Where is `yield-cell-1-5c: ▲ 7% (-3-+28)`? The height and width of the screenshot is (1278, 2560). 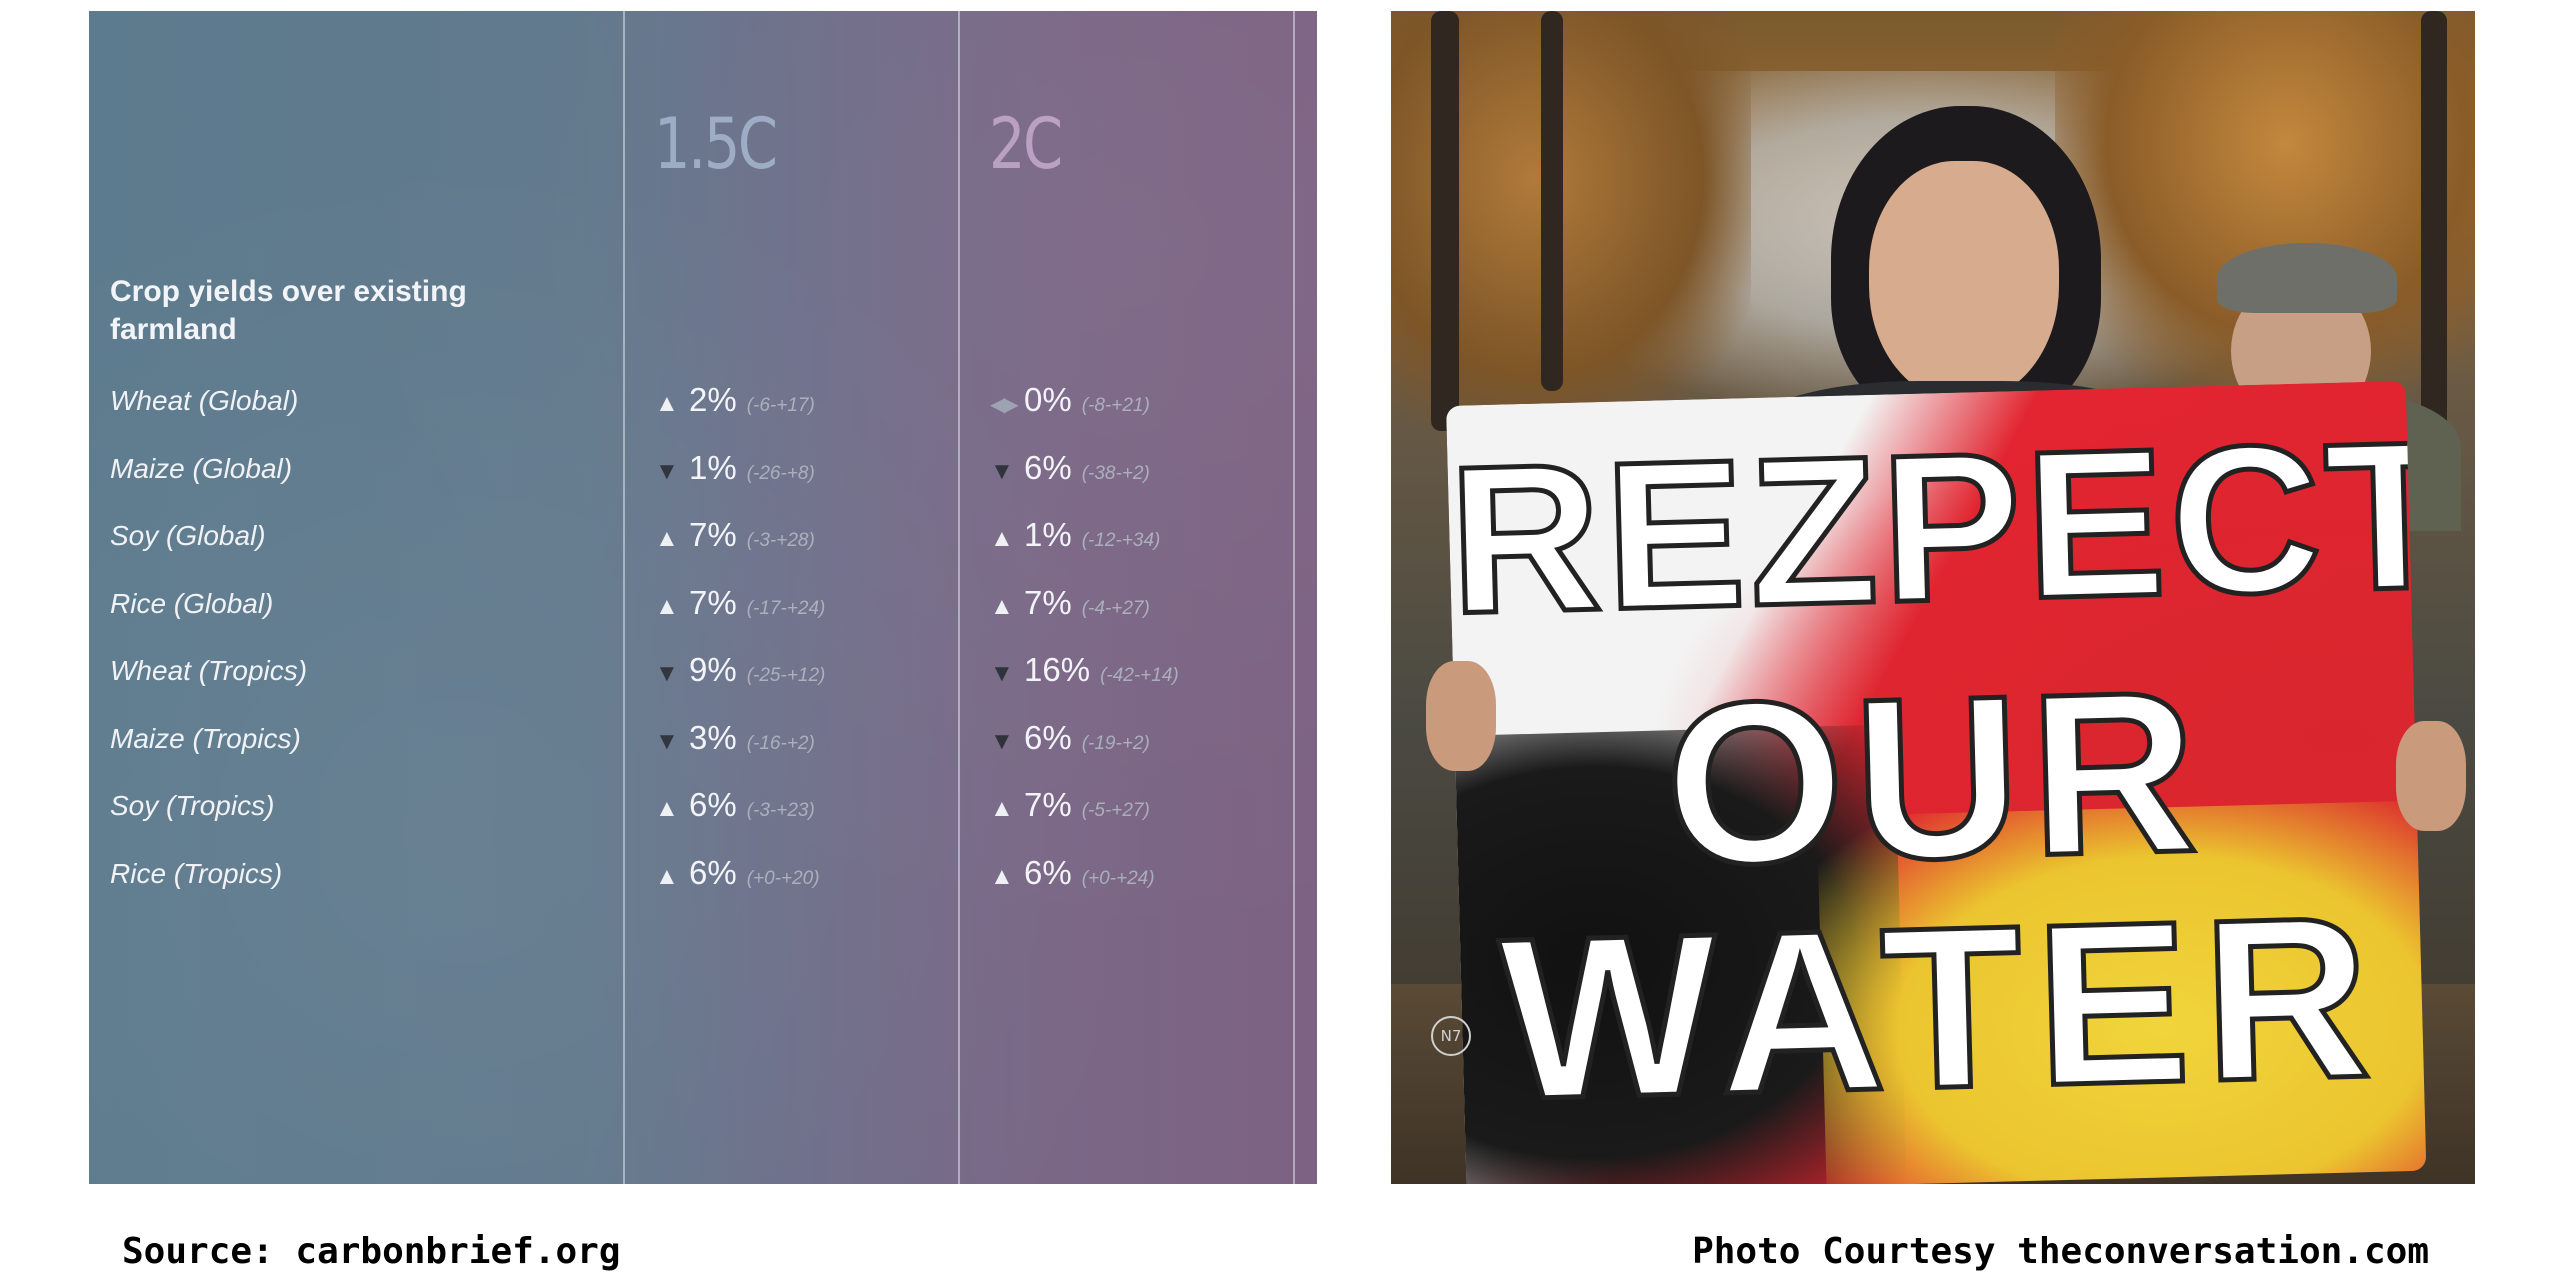
yield-cell-1-5c: ▲ 7% (-3-+28) is located at coordinates (735, 535).